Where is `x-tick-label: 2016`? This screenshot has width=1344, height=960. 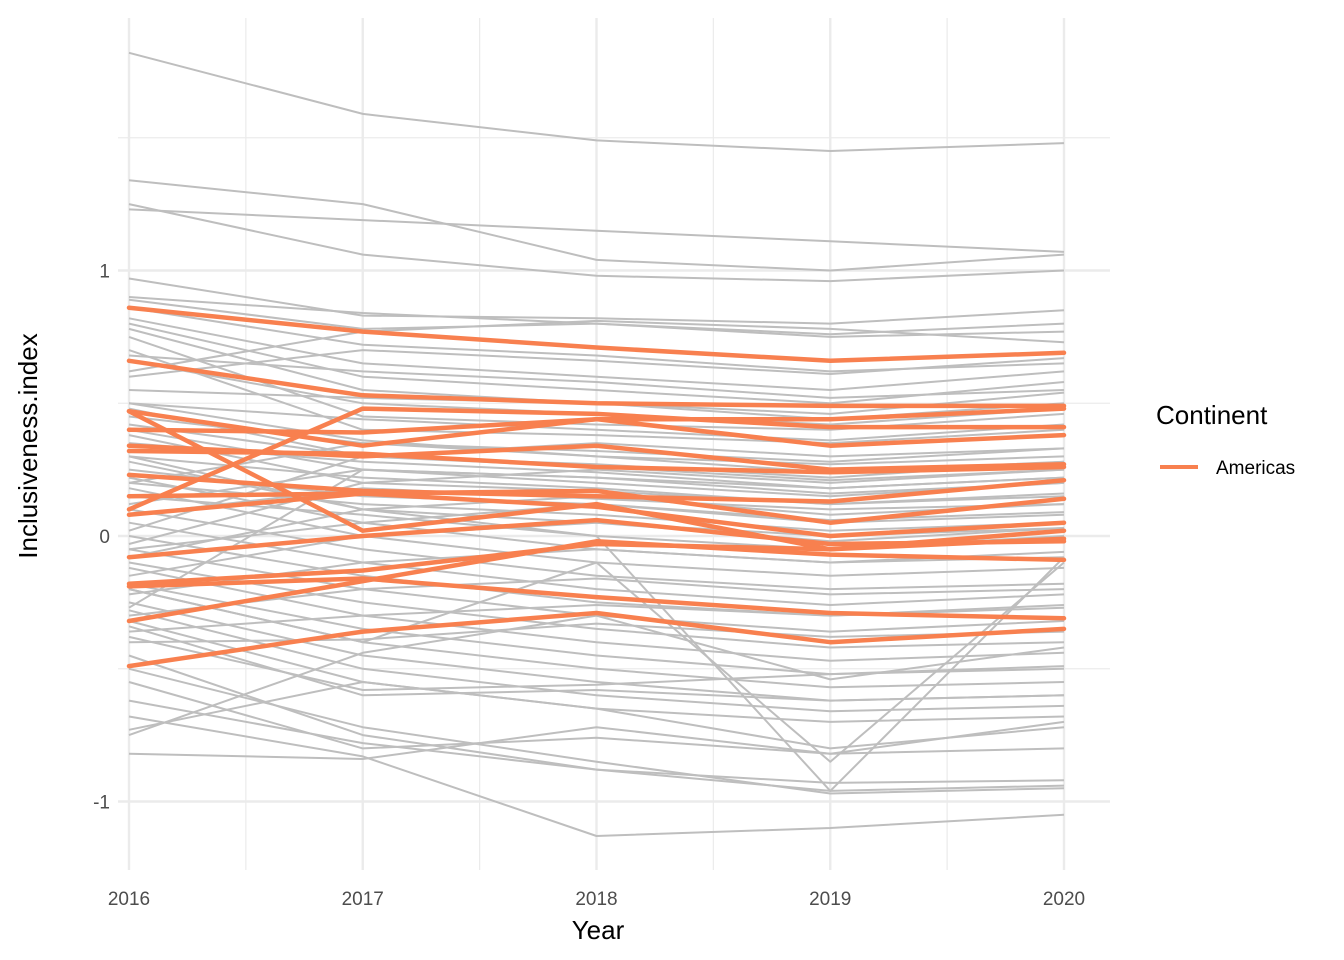 x-tick-label: 2016 is located at coordinates (129, 899).